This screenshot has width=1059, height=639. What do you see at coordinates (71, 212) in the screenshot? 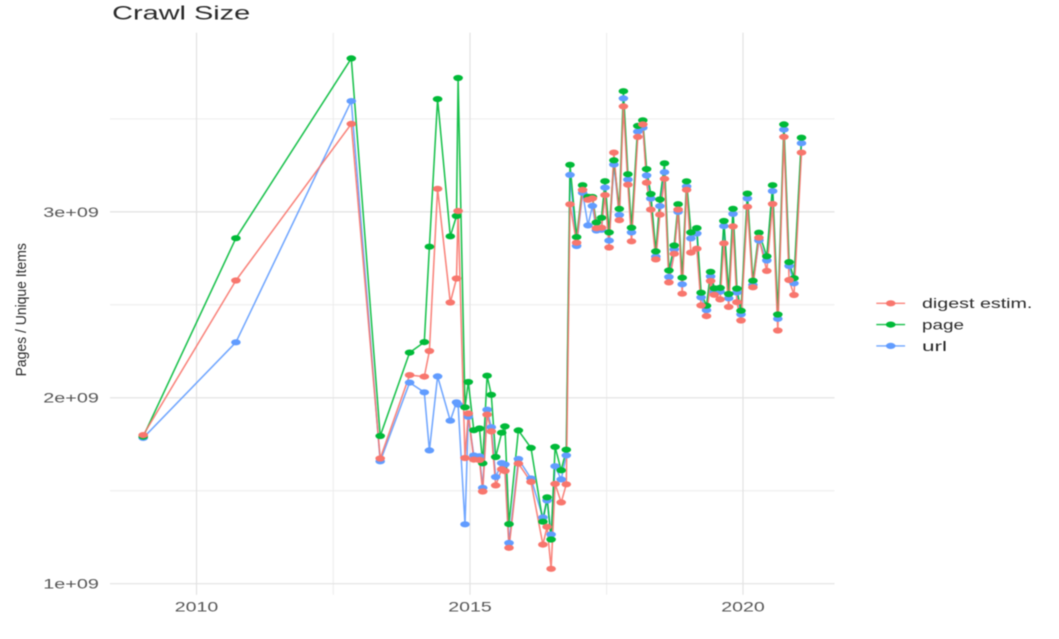
I see `svg-text: 3e+09` at bounding box center [71, 212].